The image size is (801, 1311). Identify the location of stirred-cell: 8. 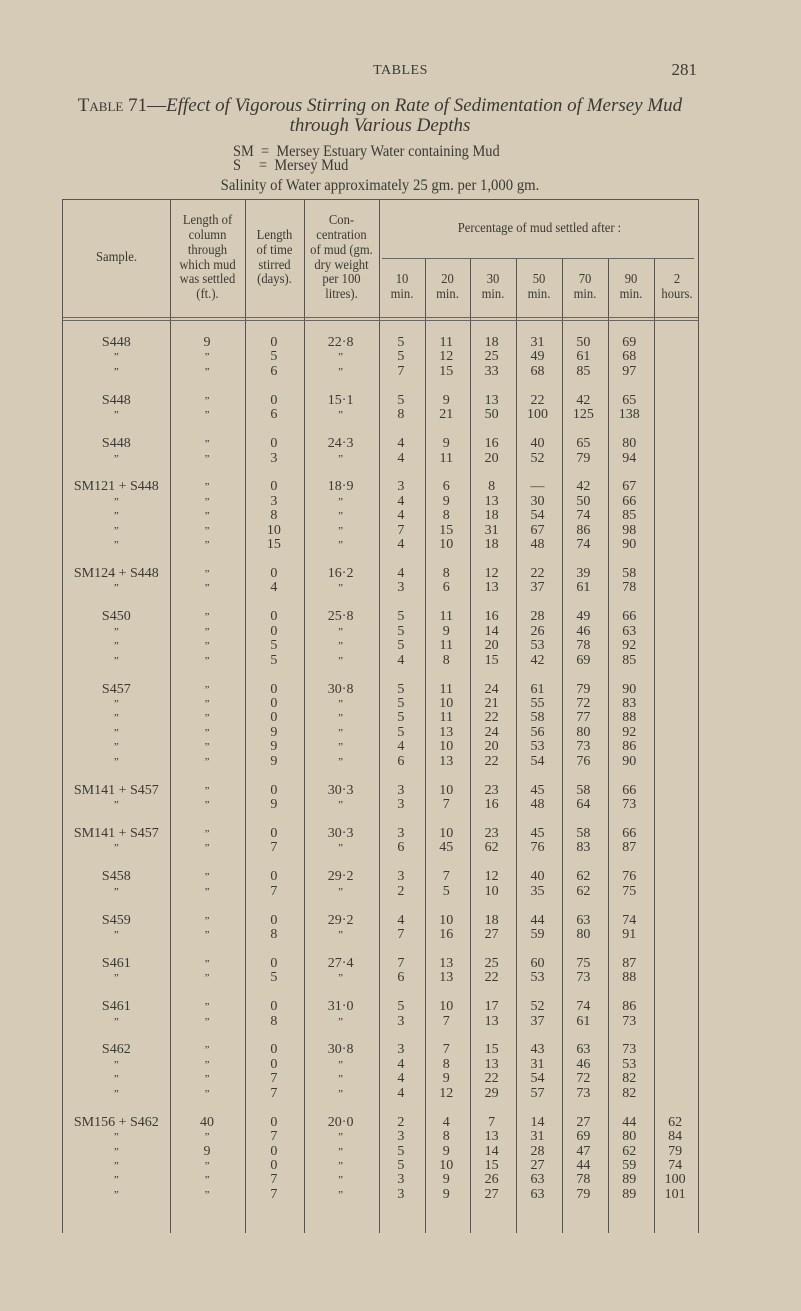
(274, 516).